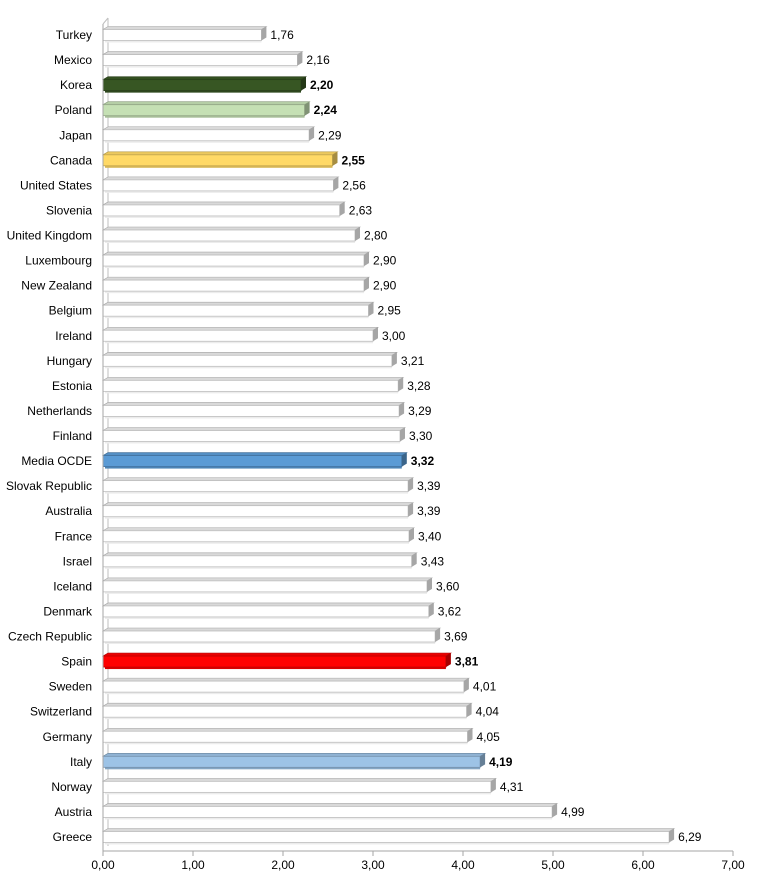 The image size is (768, 891). I want to click on category-label: Norway, so click(71, 787).